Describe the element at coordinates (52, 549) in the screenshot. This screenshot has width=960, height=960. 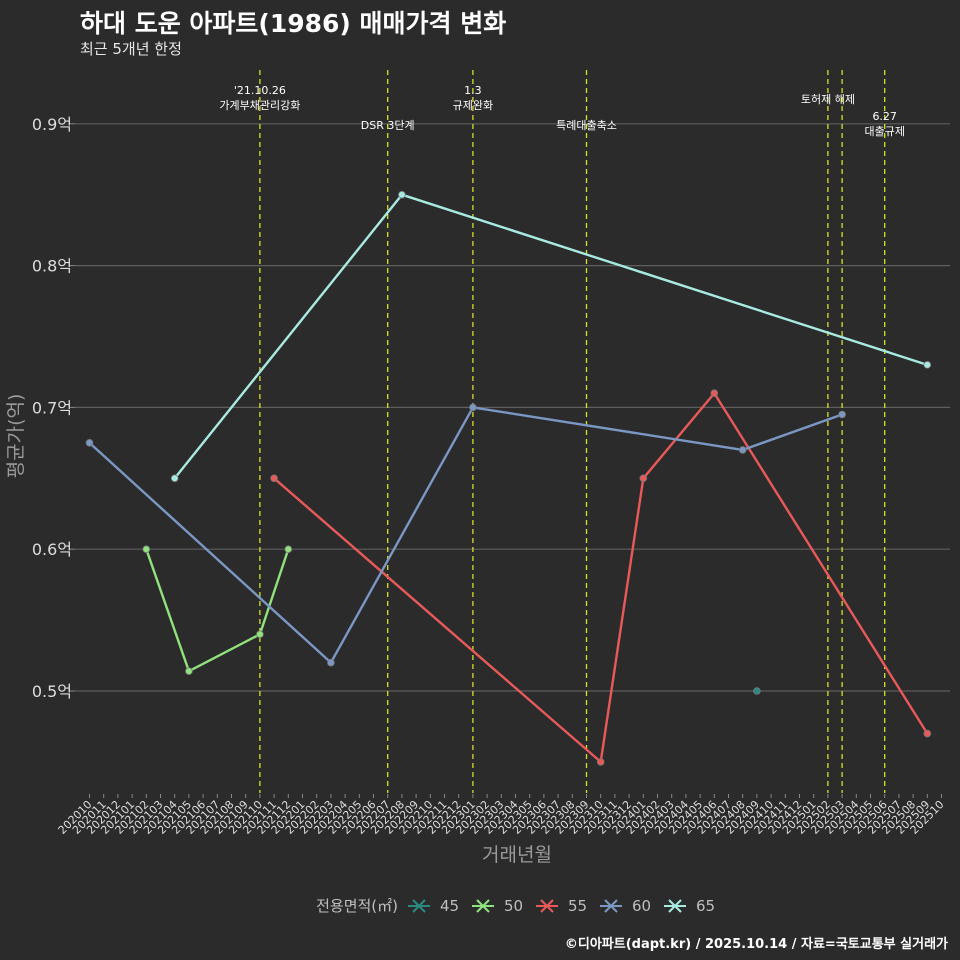
I see `y-tick-label: 0.6억` at that location.